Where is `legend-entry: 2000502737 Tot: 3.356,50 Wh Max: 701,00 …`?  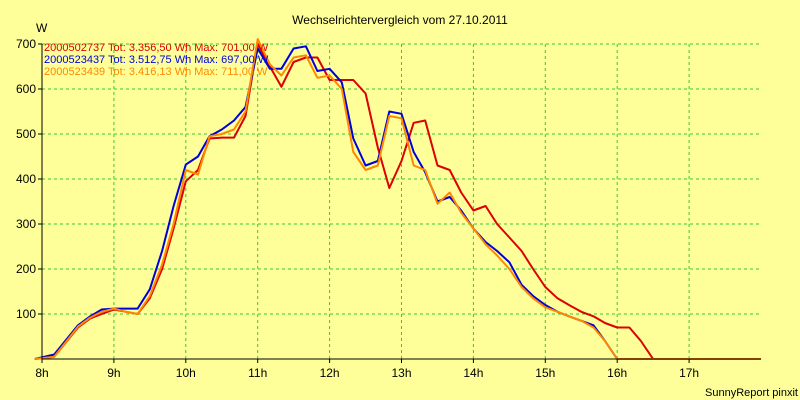
legend-entry: 2000502737 Tot: 3.356,50 Wh Max: 701,00 … is located at coordinates (156, 48).